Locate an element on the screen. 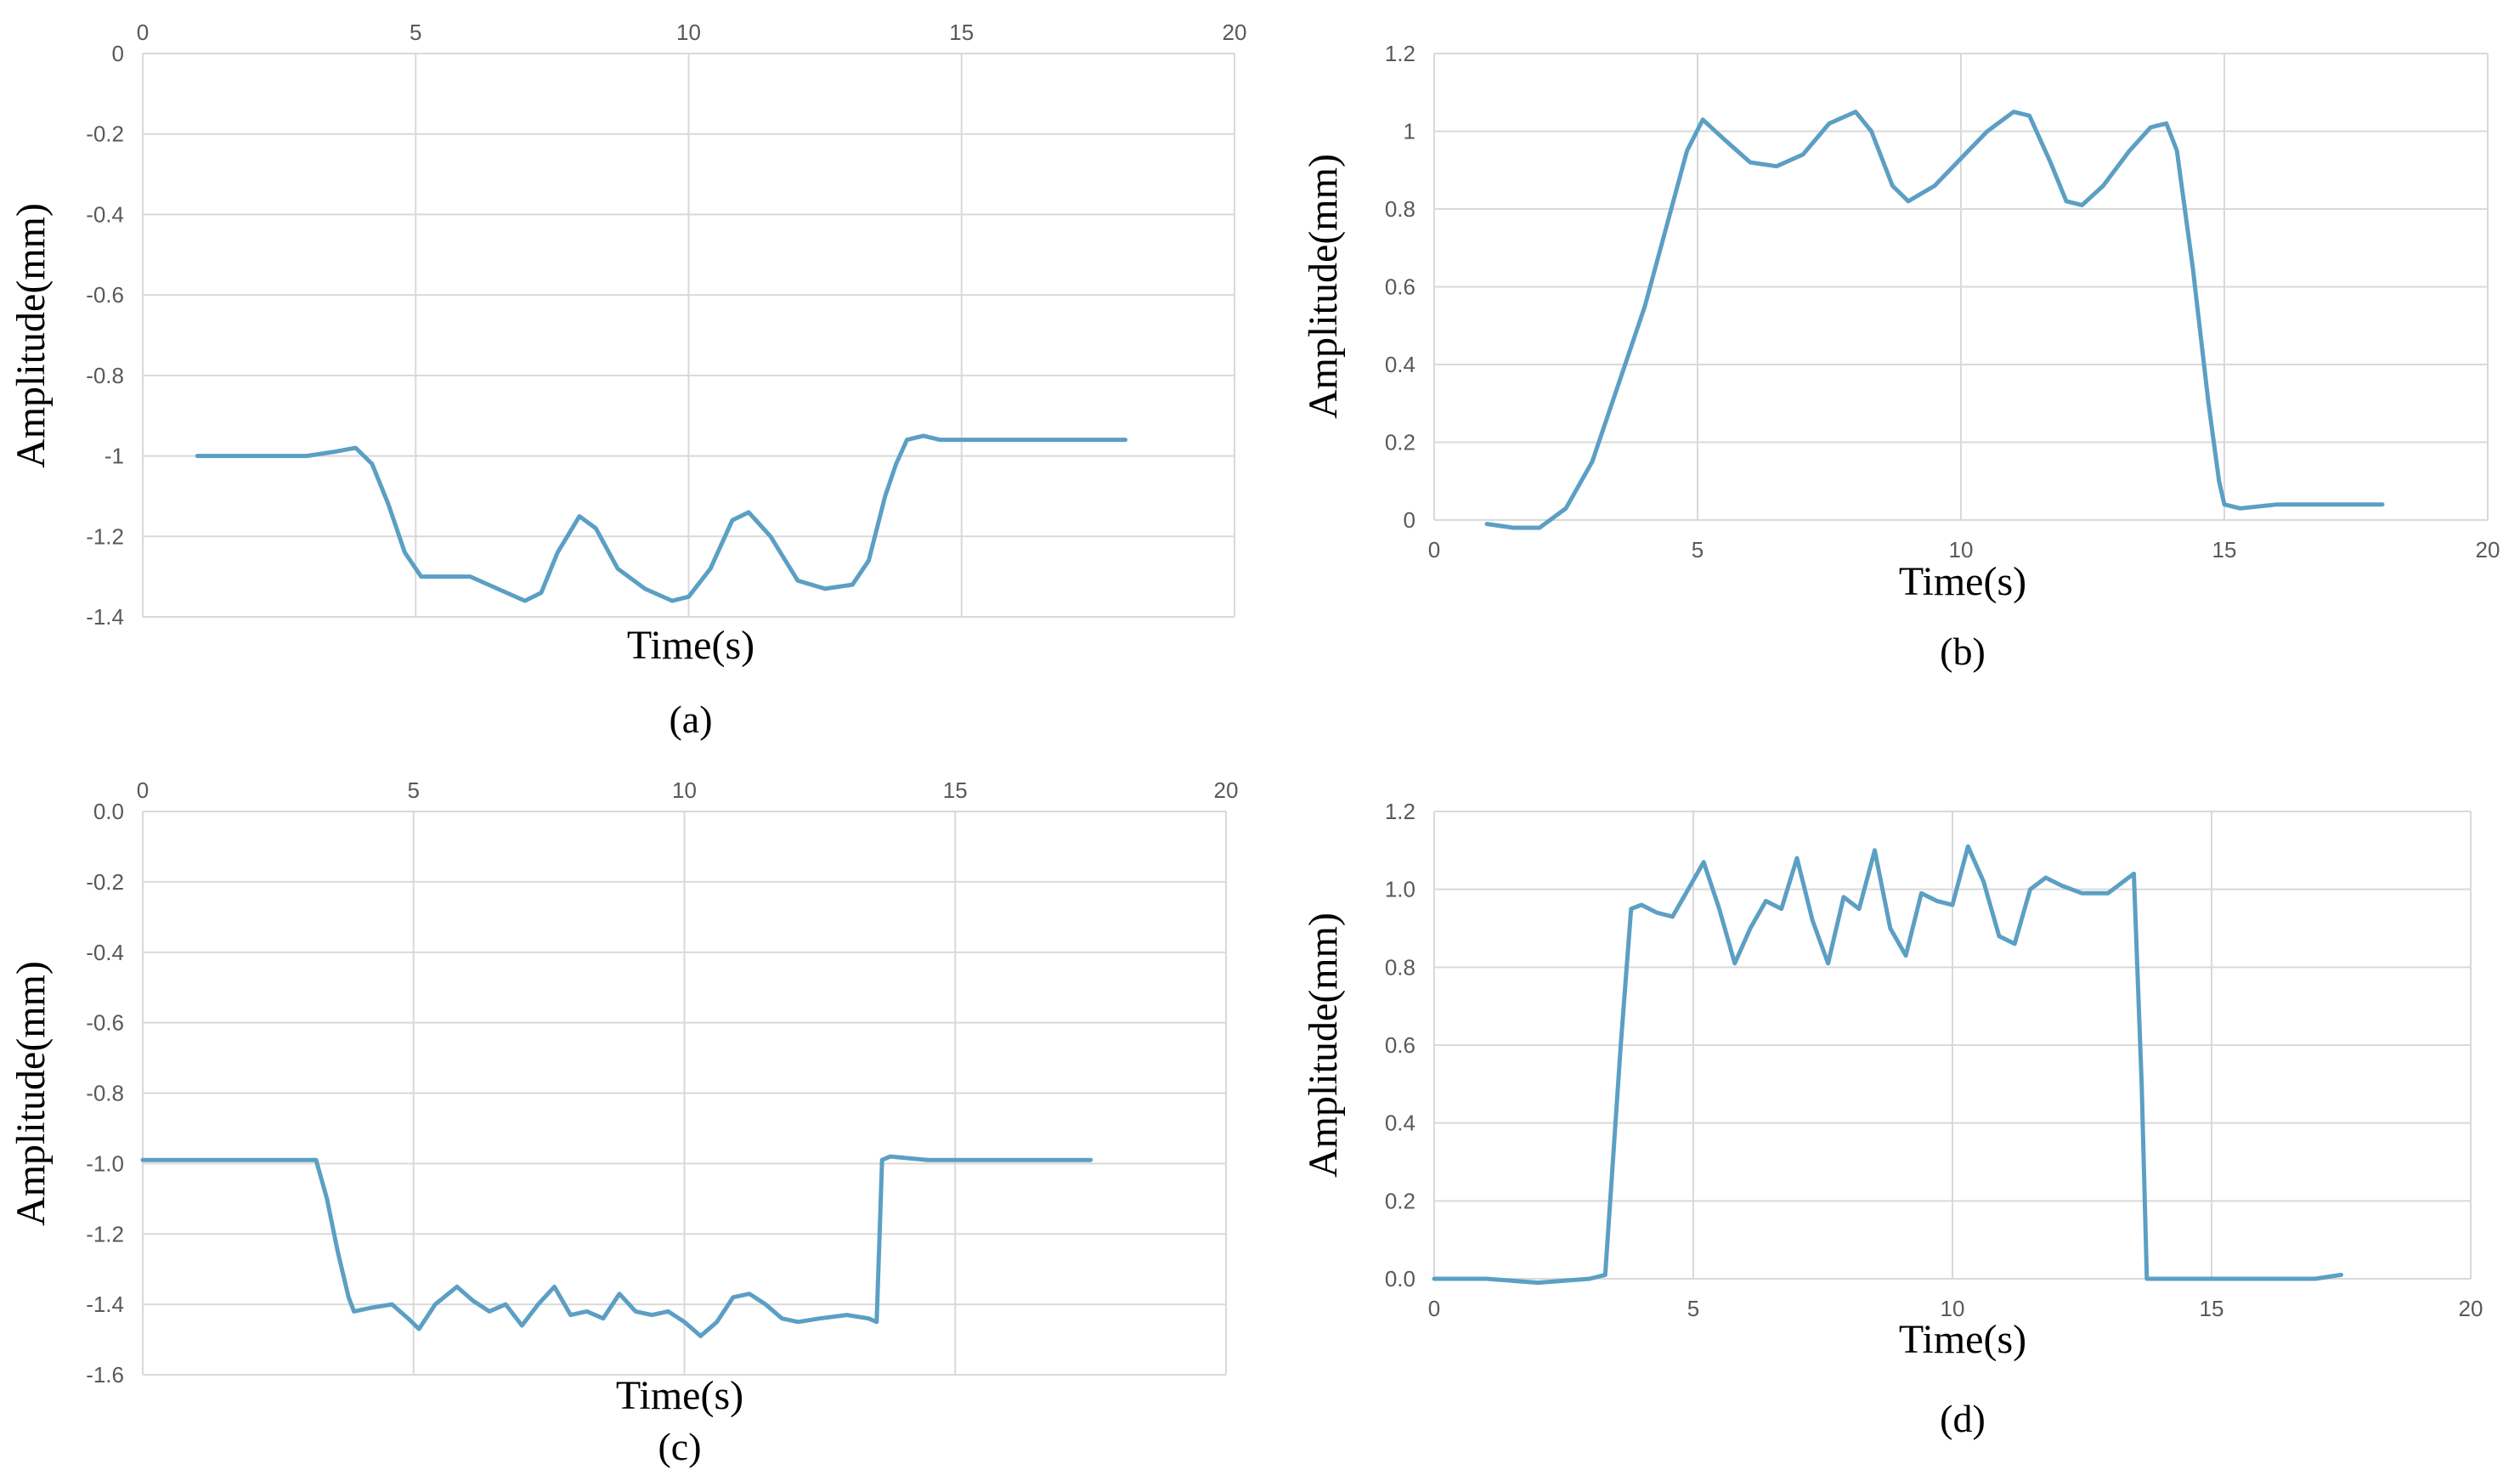 The height and width of the screenshot is (1481, 2520). panel-caption: (d) is located at coordinates (1963, 1418).